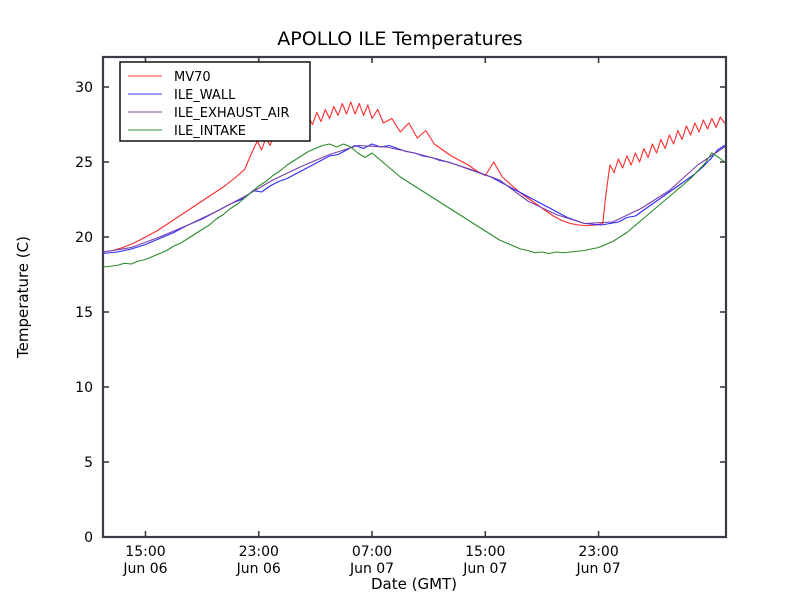  What do you see at coordinates (192, 77) in the screenshot?
I see `legend-label-mv70: MV70` at bounding box center [192, 77].